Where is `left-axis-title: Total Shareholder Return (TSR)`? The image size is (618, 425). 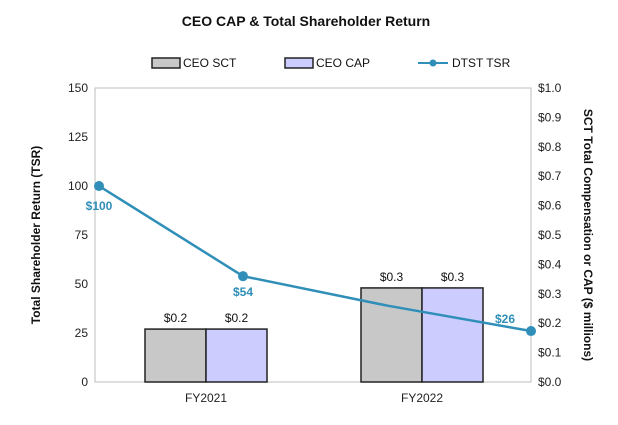
left-axis-title: Total Shareholder Return (TSR) is located at coordinates (36, 235).